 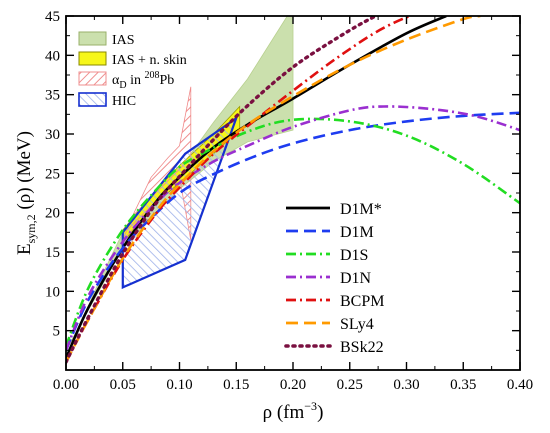 What do you see at coordinates (26, 193) in the screenshot?
I see `y-axis-title: Esym,2 (ρ) (MeV)` at bounding box center [26, 193].